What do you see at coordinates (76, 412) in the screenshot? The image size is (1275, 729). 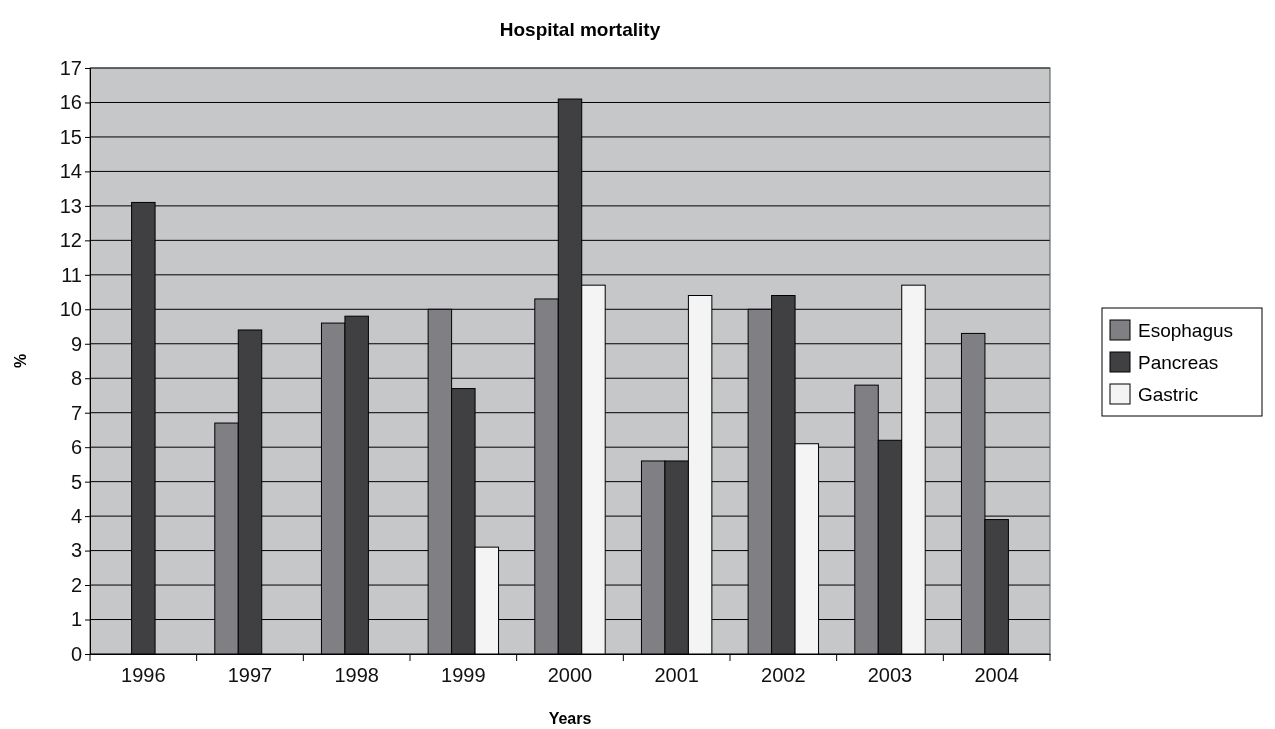 I see `y-tick-label: 7` at bounding box center [76, 412].